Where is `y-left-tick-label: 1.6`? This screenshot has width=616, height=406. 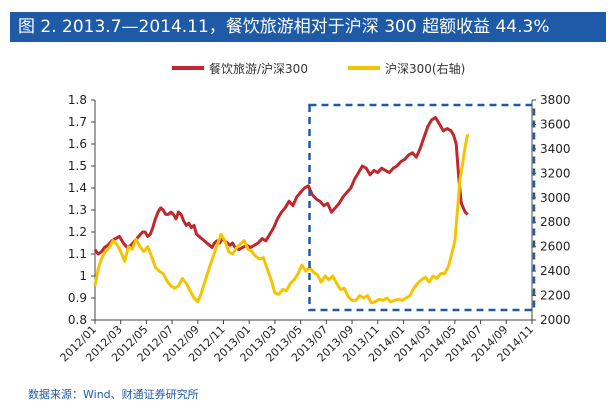 y-left-tick-label: 1.6 is located at coordinates (77, 144).